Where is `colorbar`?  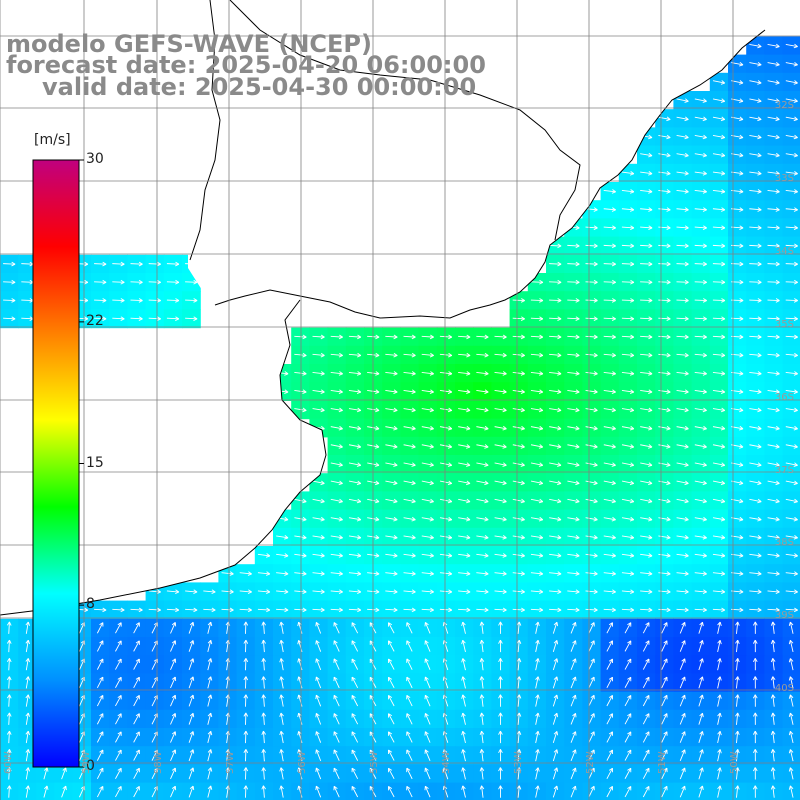 colorbar is located at coordinates (58, 463).